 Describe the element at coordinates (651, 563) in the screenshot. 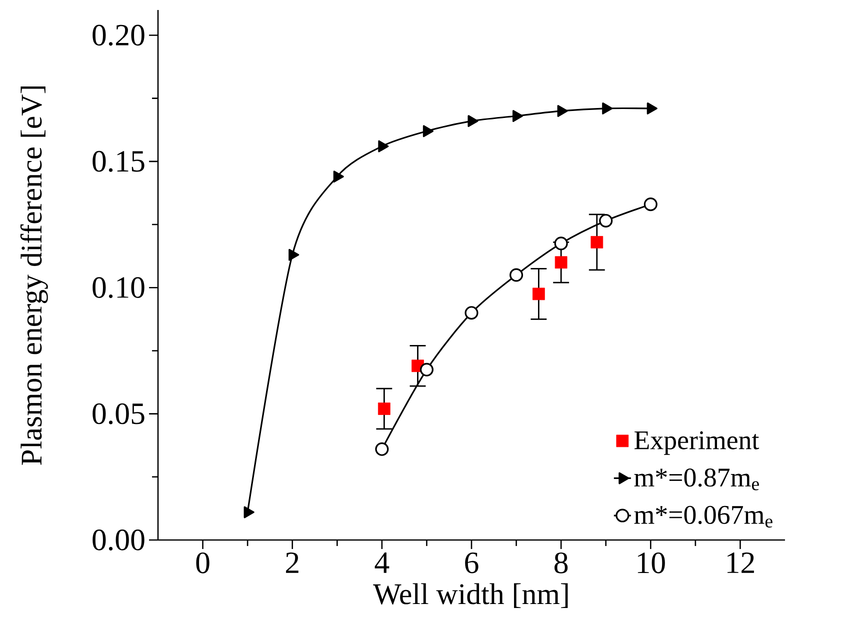

I see `x-tick-label: 10` at that location.